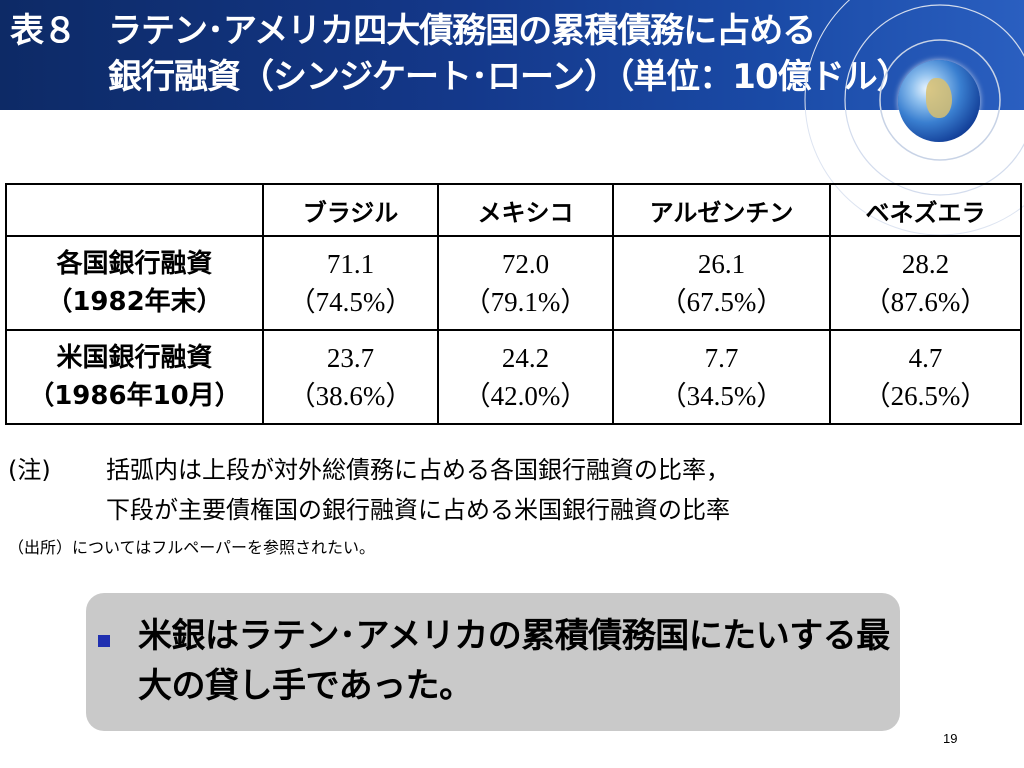 The image size is (1024, 768). I want to click on row-label: 米国銀行融資, so click(134, 358).